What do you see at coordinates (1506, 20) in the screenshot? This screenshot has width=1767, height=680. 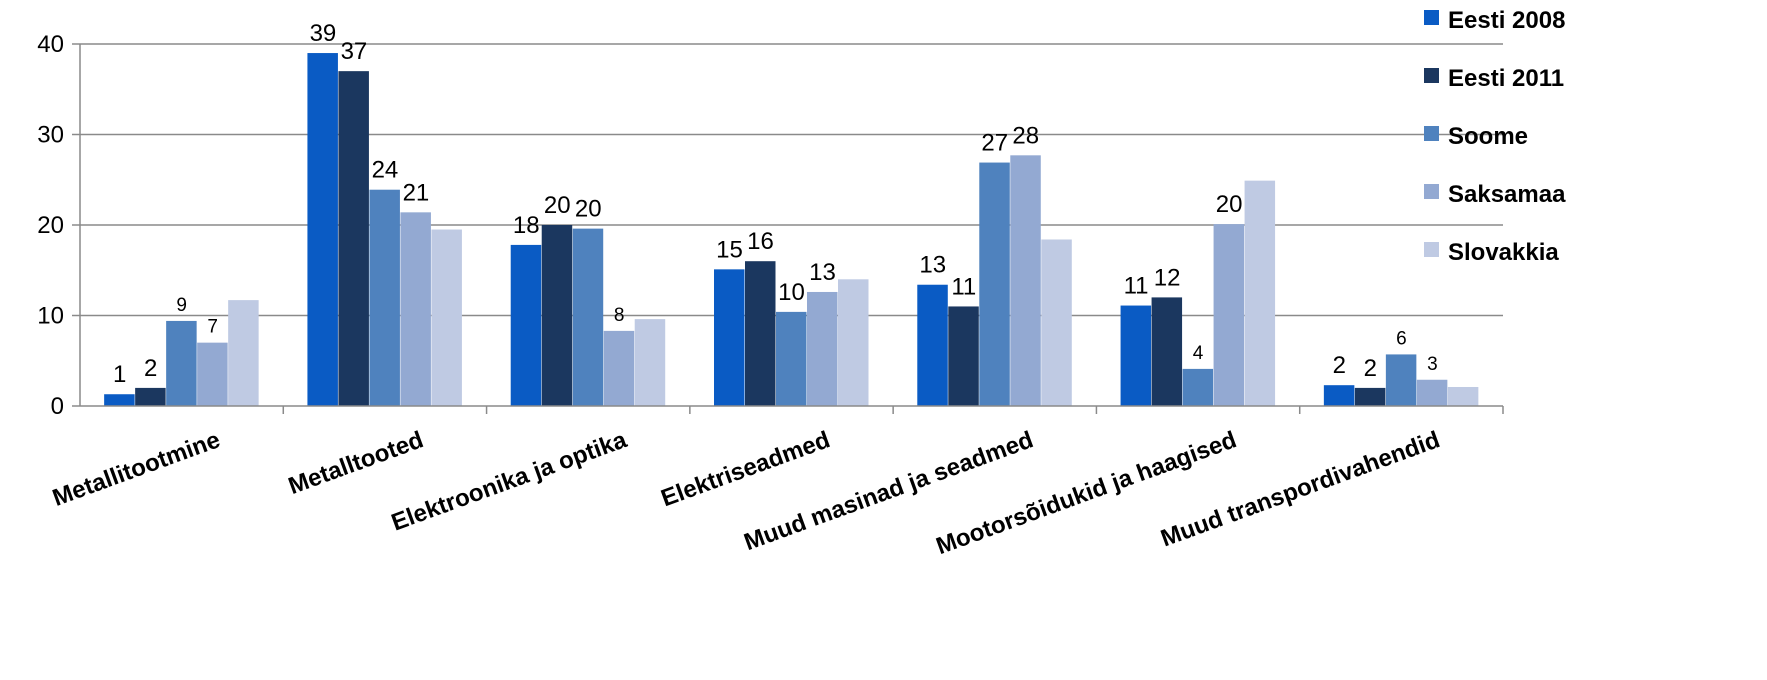 I see `legend-label: Eesti 2008` at bounding box center [1506, 20].